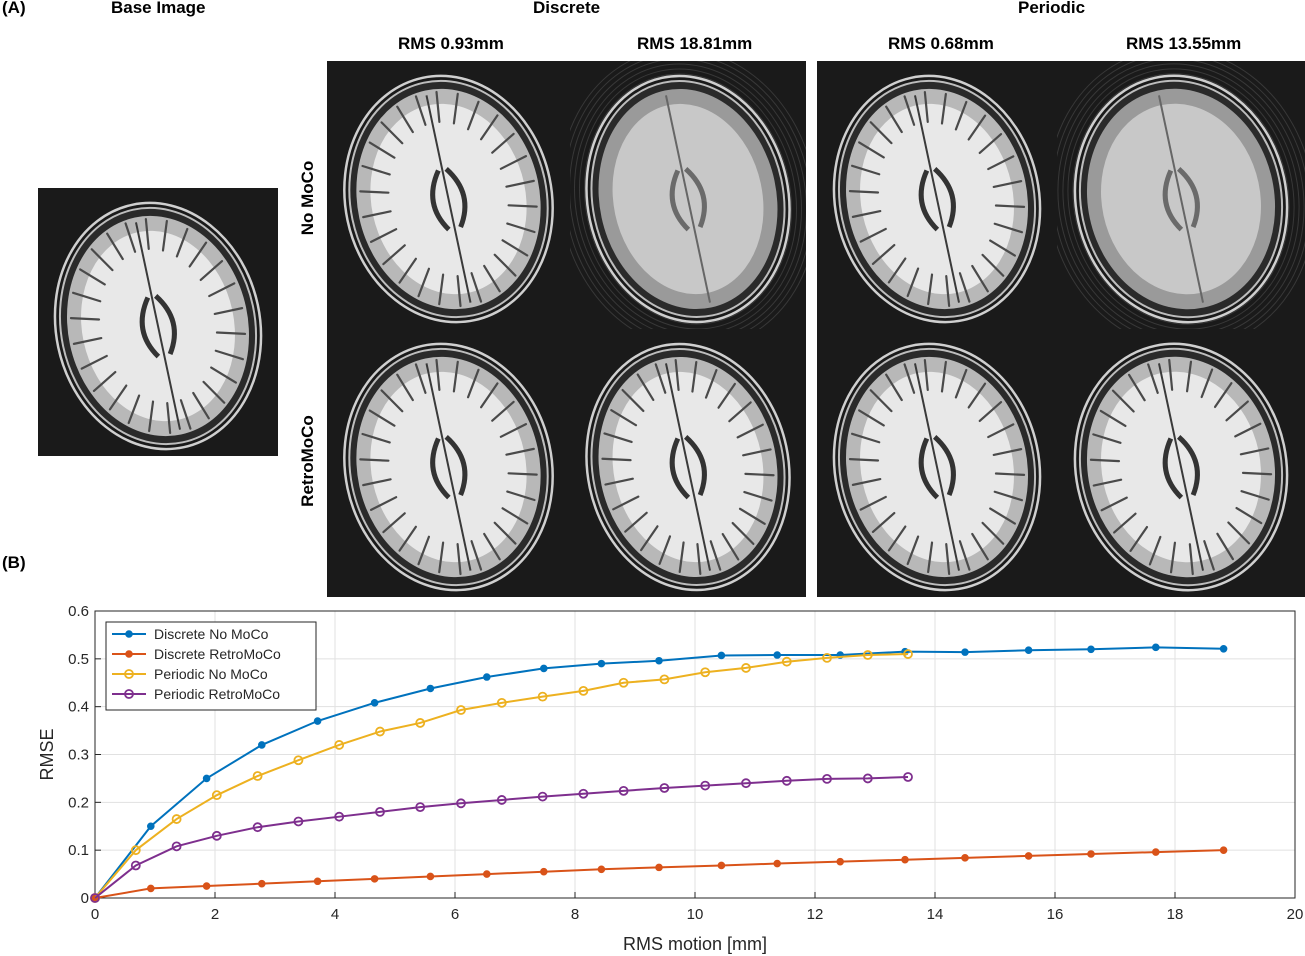 This screenshot has height=956, width=1305. I want to click on y-tick-label: 0.4, so click(78, 707).